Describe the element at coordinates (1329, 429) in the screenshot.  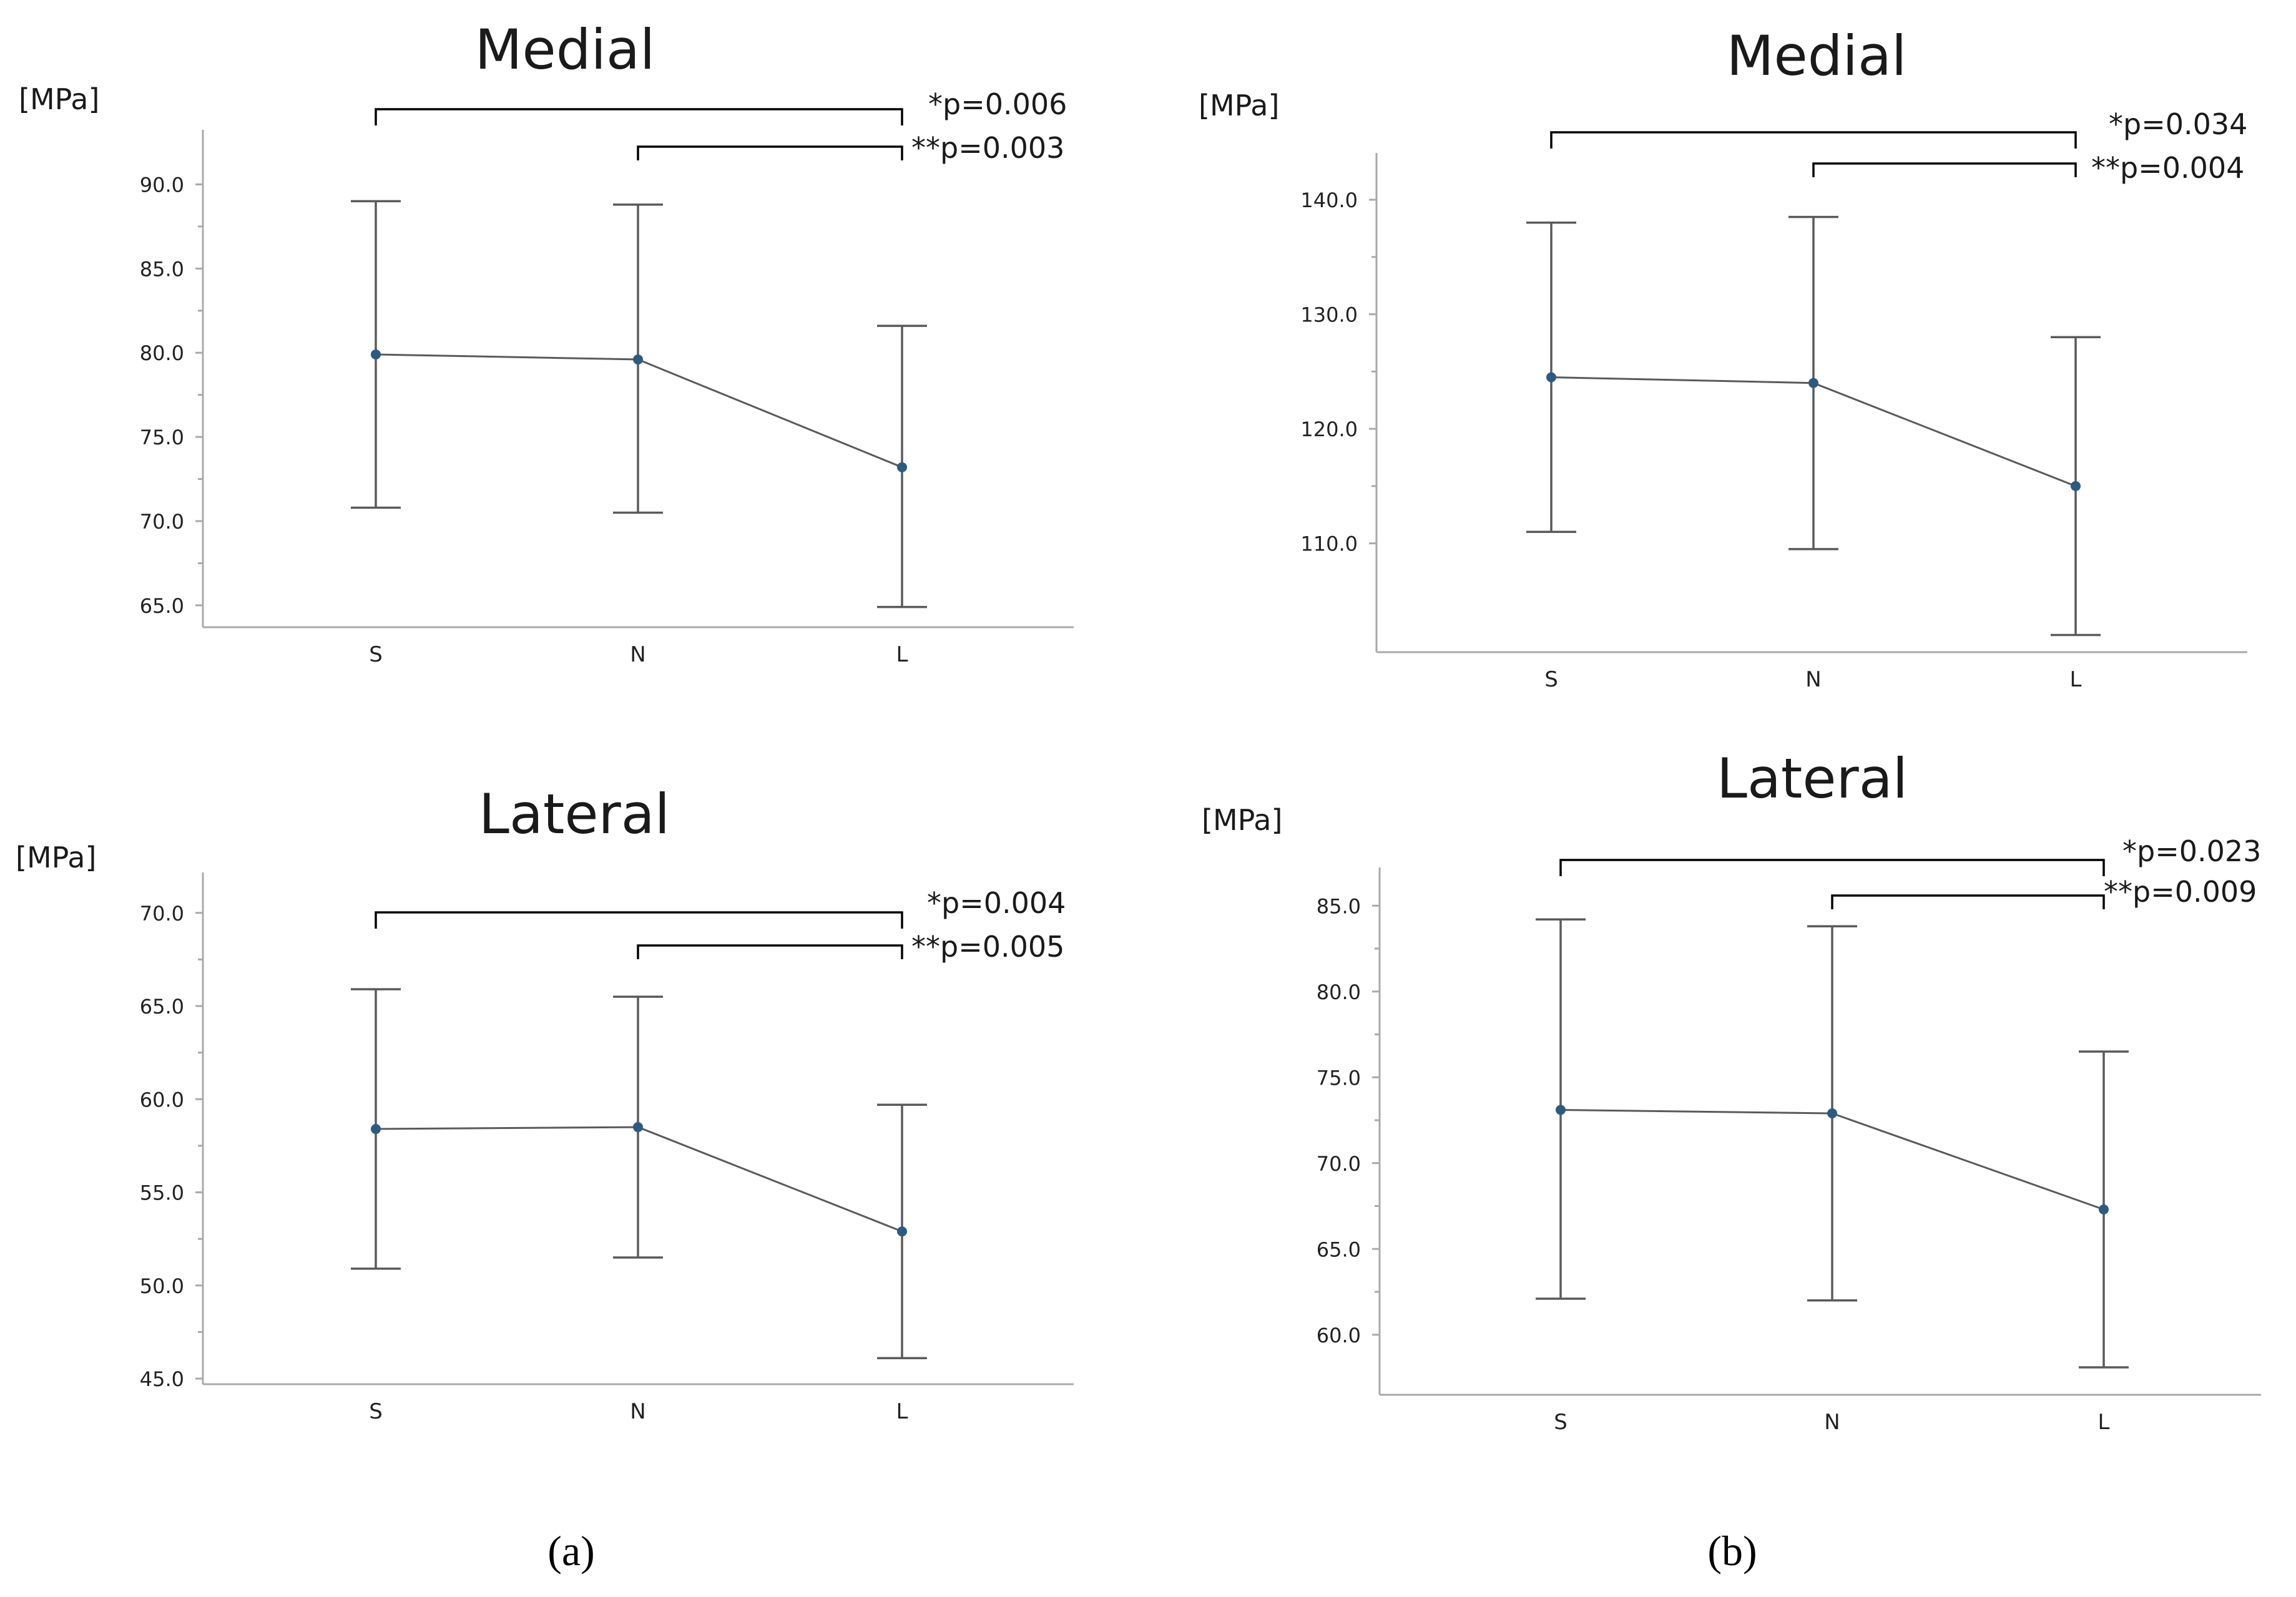
I see `y-tick-label: 120.0` at that location.